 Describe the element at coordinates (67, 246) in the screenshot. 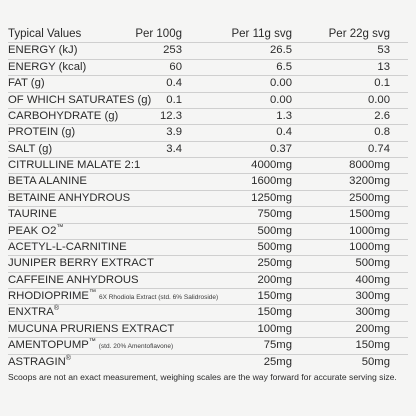

I see `row-name: ACETYL-L-CARNITINE` at that location.